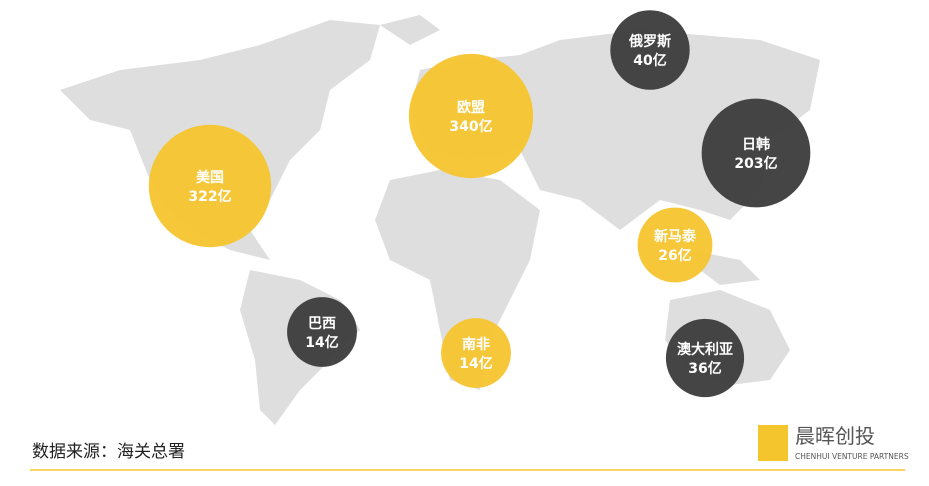 The height and width of the screenshot is (486, 929). What do you see at coordinates (835, 436) in the screenshot?
I see `logo-name: 晨晖创投` at bounding box center [835, 436].